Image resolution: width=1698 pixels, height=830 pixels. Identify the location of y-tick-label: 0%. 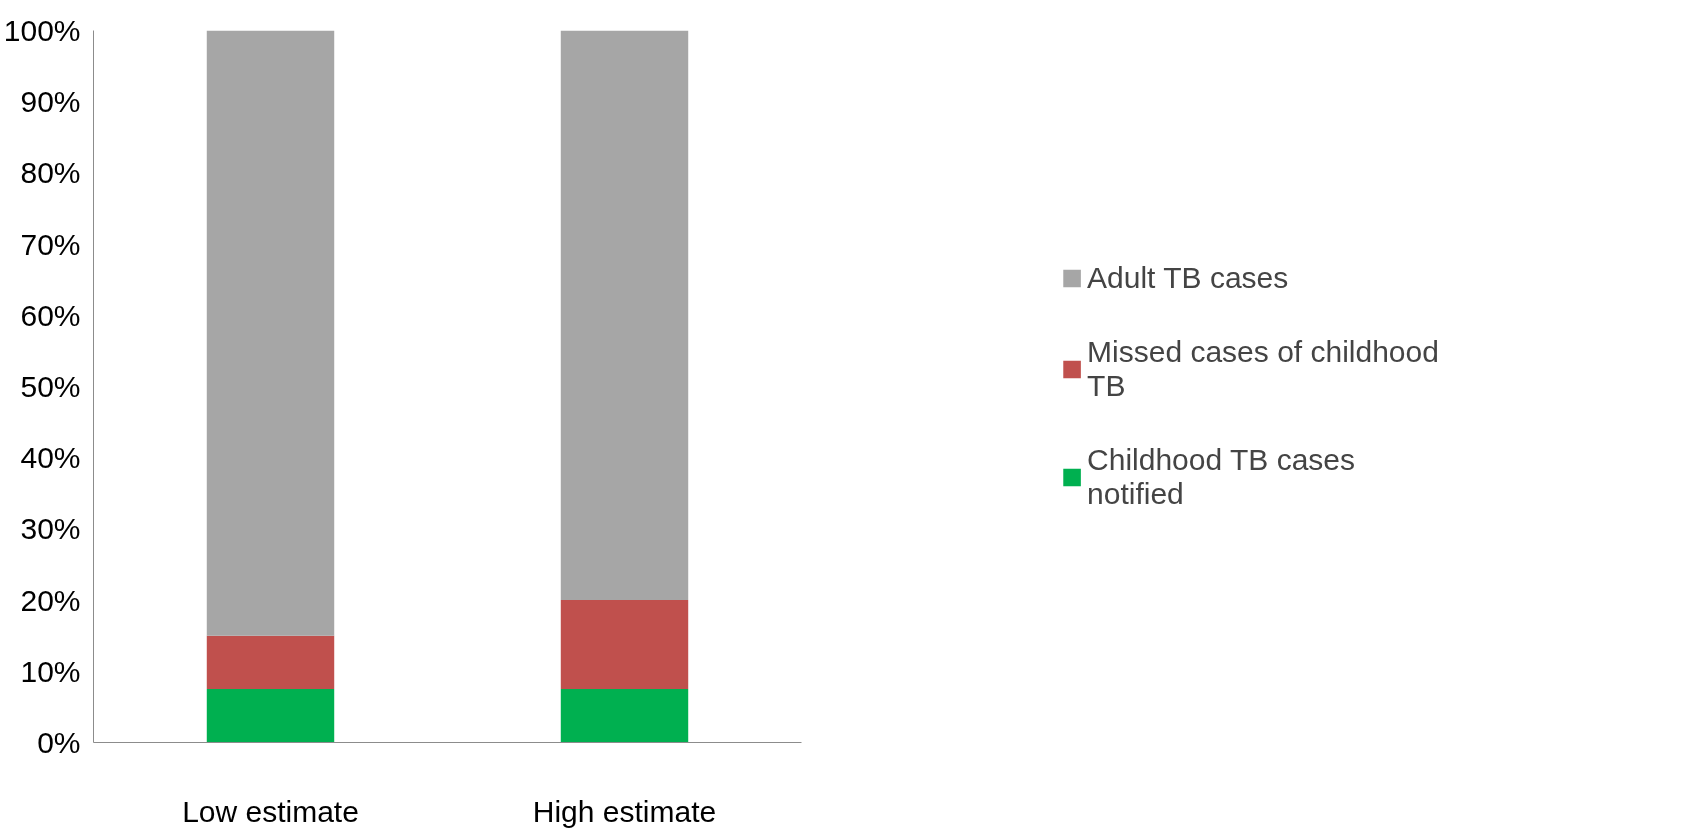
(59, 742).